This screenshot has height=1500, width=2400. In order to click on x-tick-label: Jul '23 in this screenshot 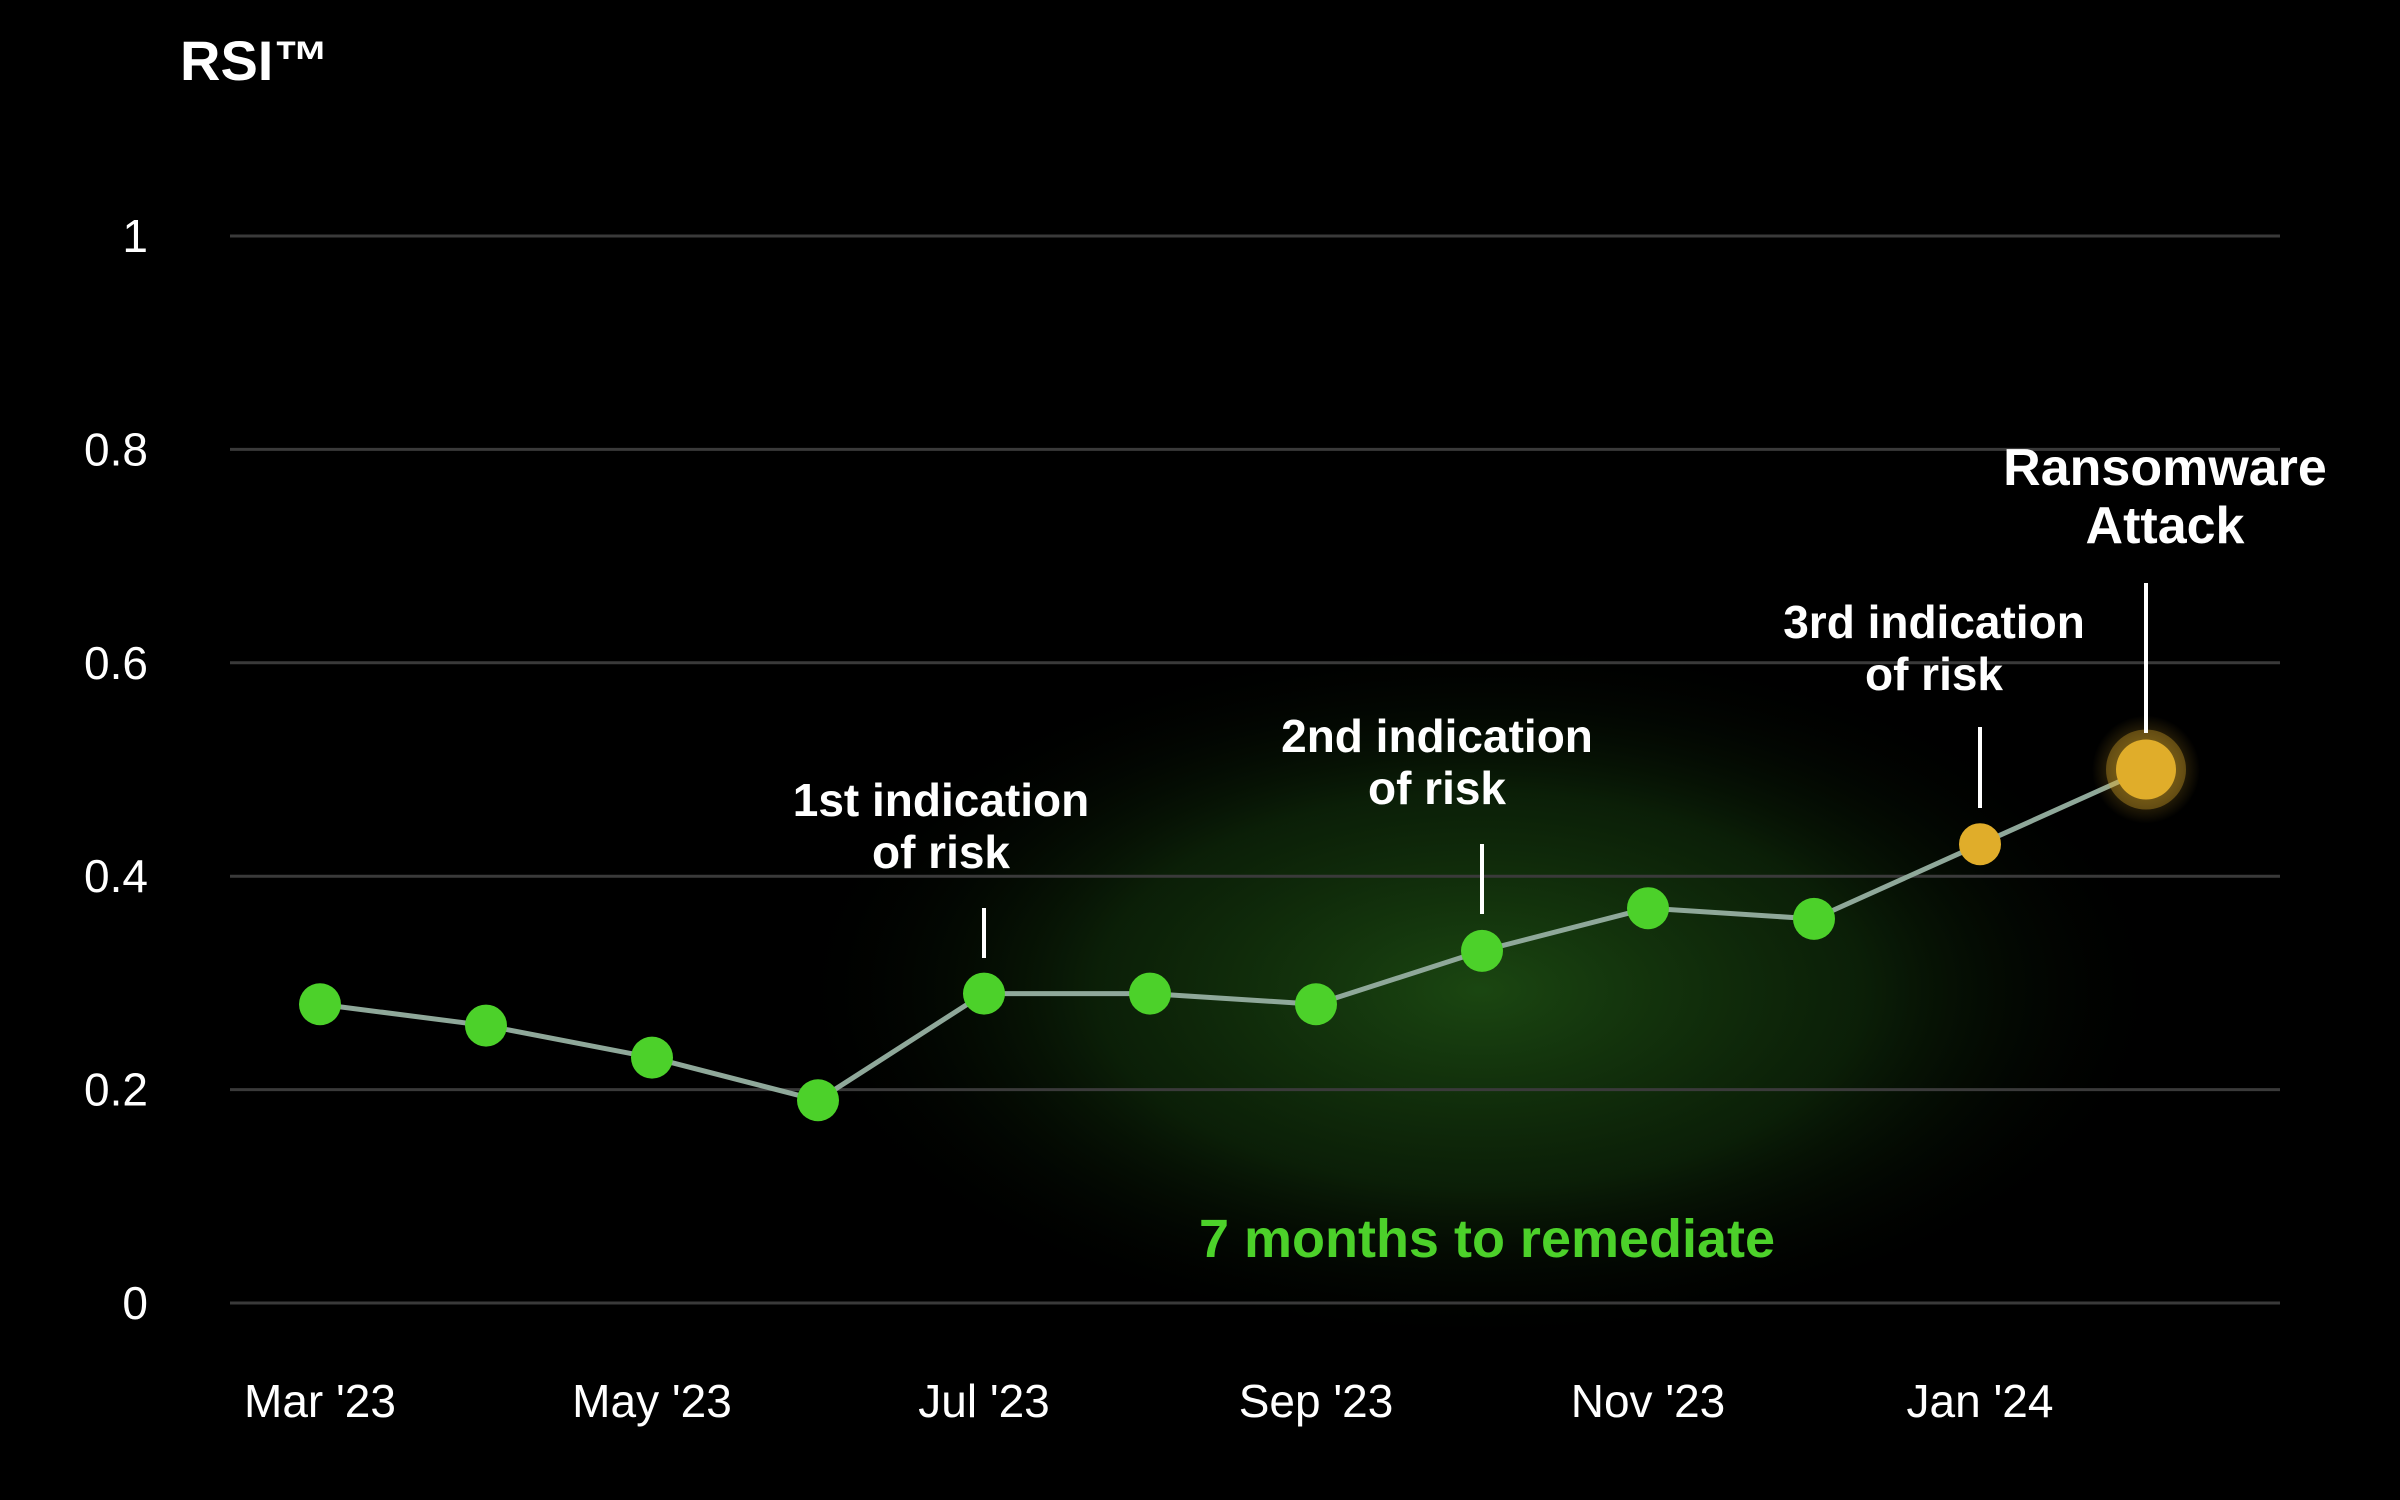, I will do `click(984, 1401)`.